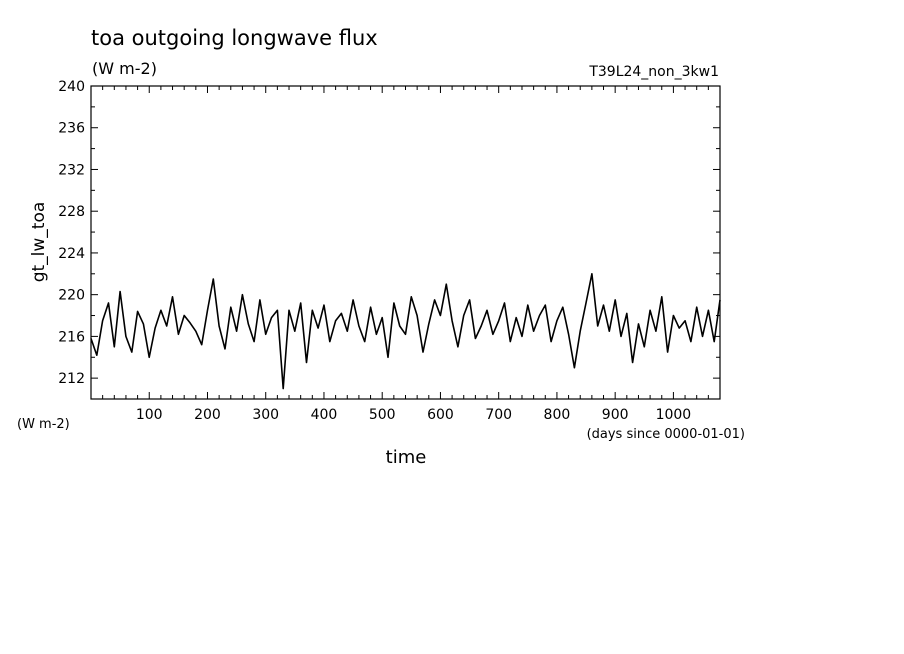 The width and height of the screenshot is (904, 654). What do you see at coordinates (124, 68) in the screenshot?
I see `chart-subtitle-units: (W m-2)` at bounding box center [124, 68].